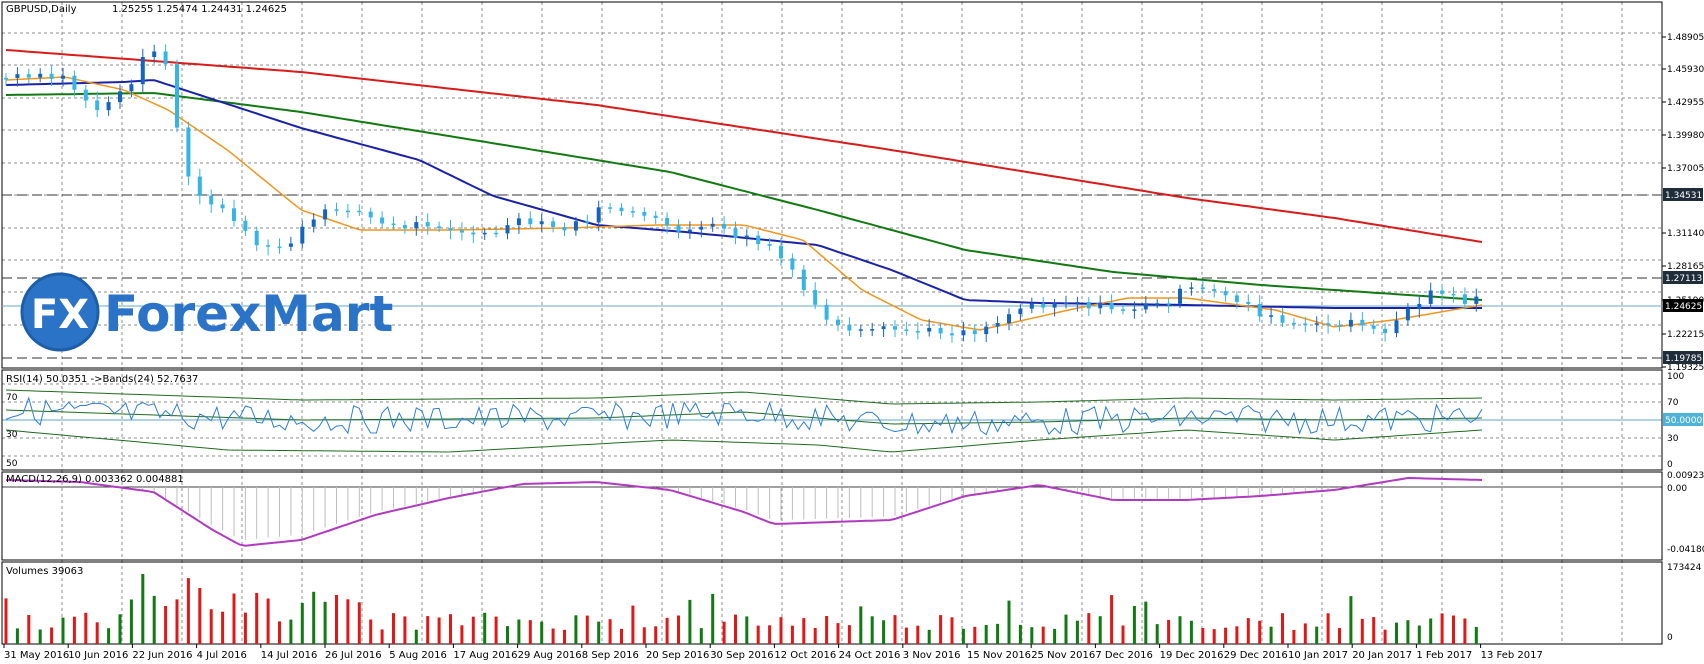 Image resolution: width=1704 pixels, height=664 pixels. Describe the element at coordinates (418, 655) in the screenshot. I see `time-axis-label: 5 Aug 2016` at that location.